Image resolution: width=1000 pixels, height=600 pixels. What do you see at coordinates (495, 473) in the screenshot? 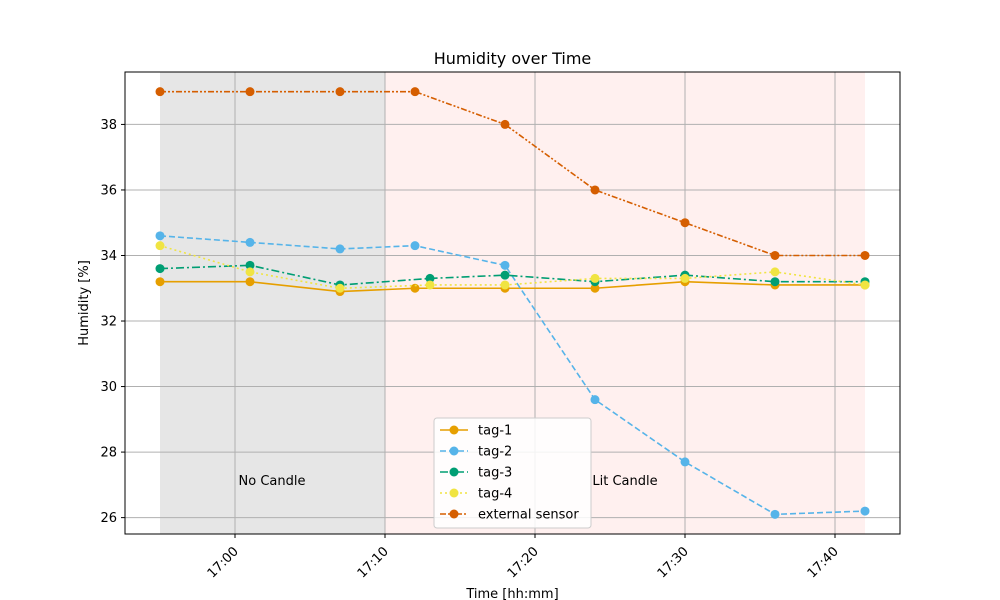
I see `legend-label: tag-3` at bounding box center [495, 473].